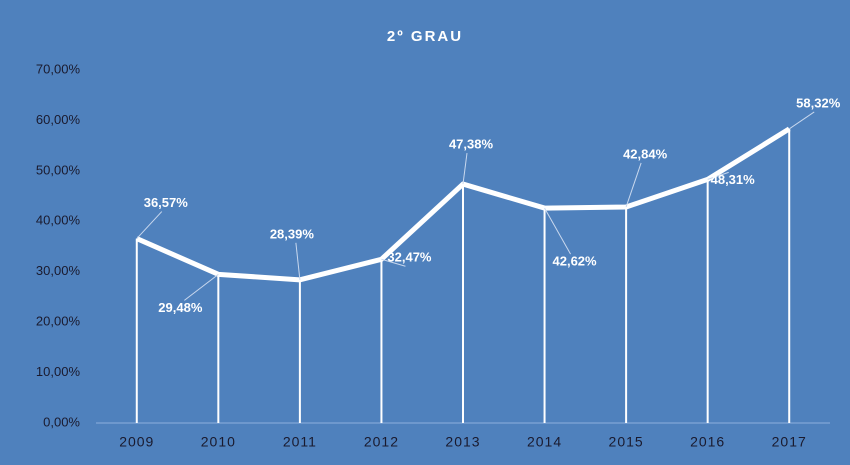  Describe the element at coordinates (58, 270) in the screenshot. I see `y-tick-label: 30,00%` at that location.